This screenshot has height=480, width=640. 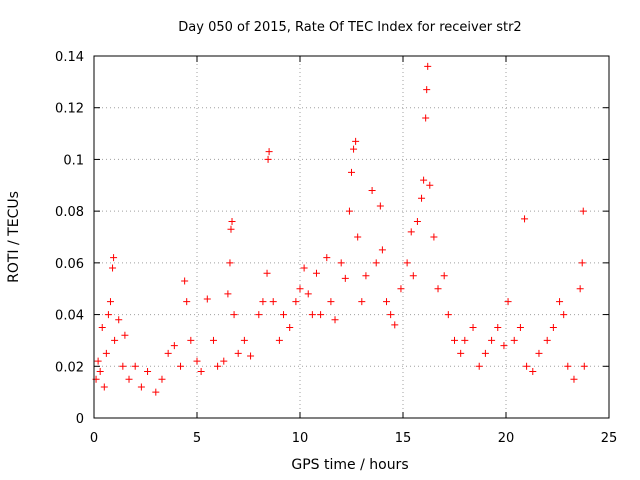 I want to click on y-tick-label: 0.04, so click(x=69, y=316).